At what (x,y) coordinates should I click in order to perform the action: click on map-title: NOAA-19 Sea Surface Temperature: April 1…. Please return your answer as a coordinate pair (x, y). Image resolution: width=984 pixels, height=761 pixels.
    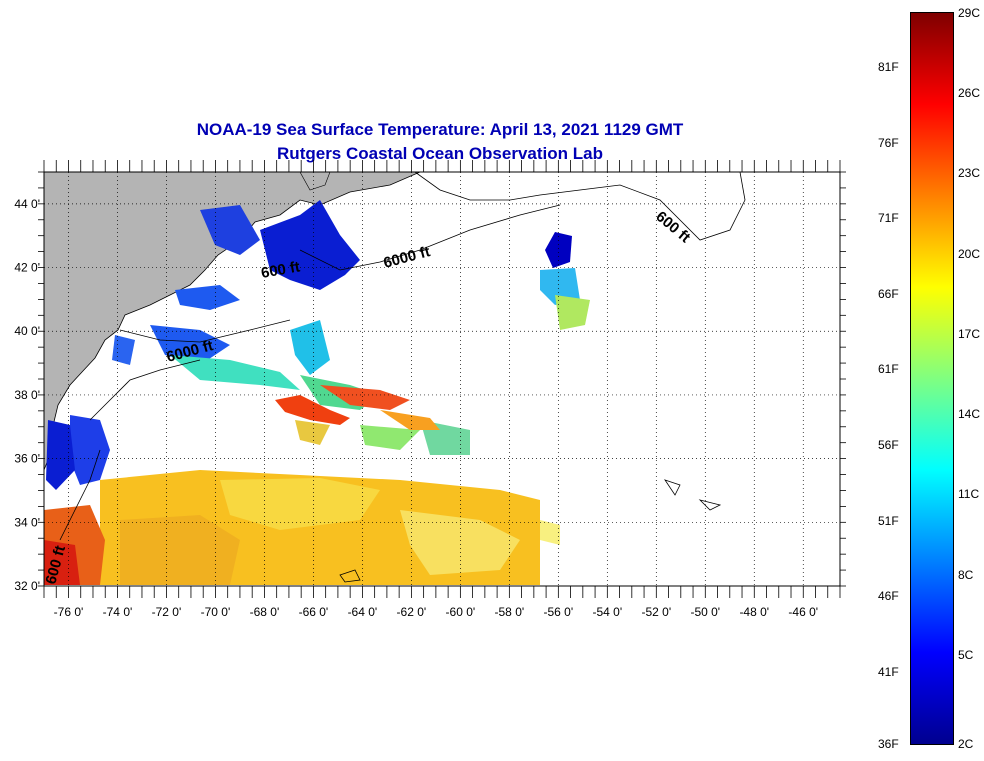
    Looking at the image, I should click on (440, 129).